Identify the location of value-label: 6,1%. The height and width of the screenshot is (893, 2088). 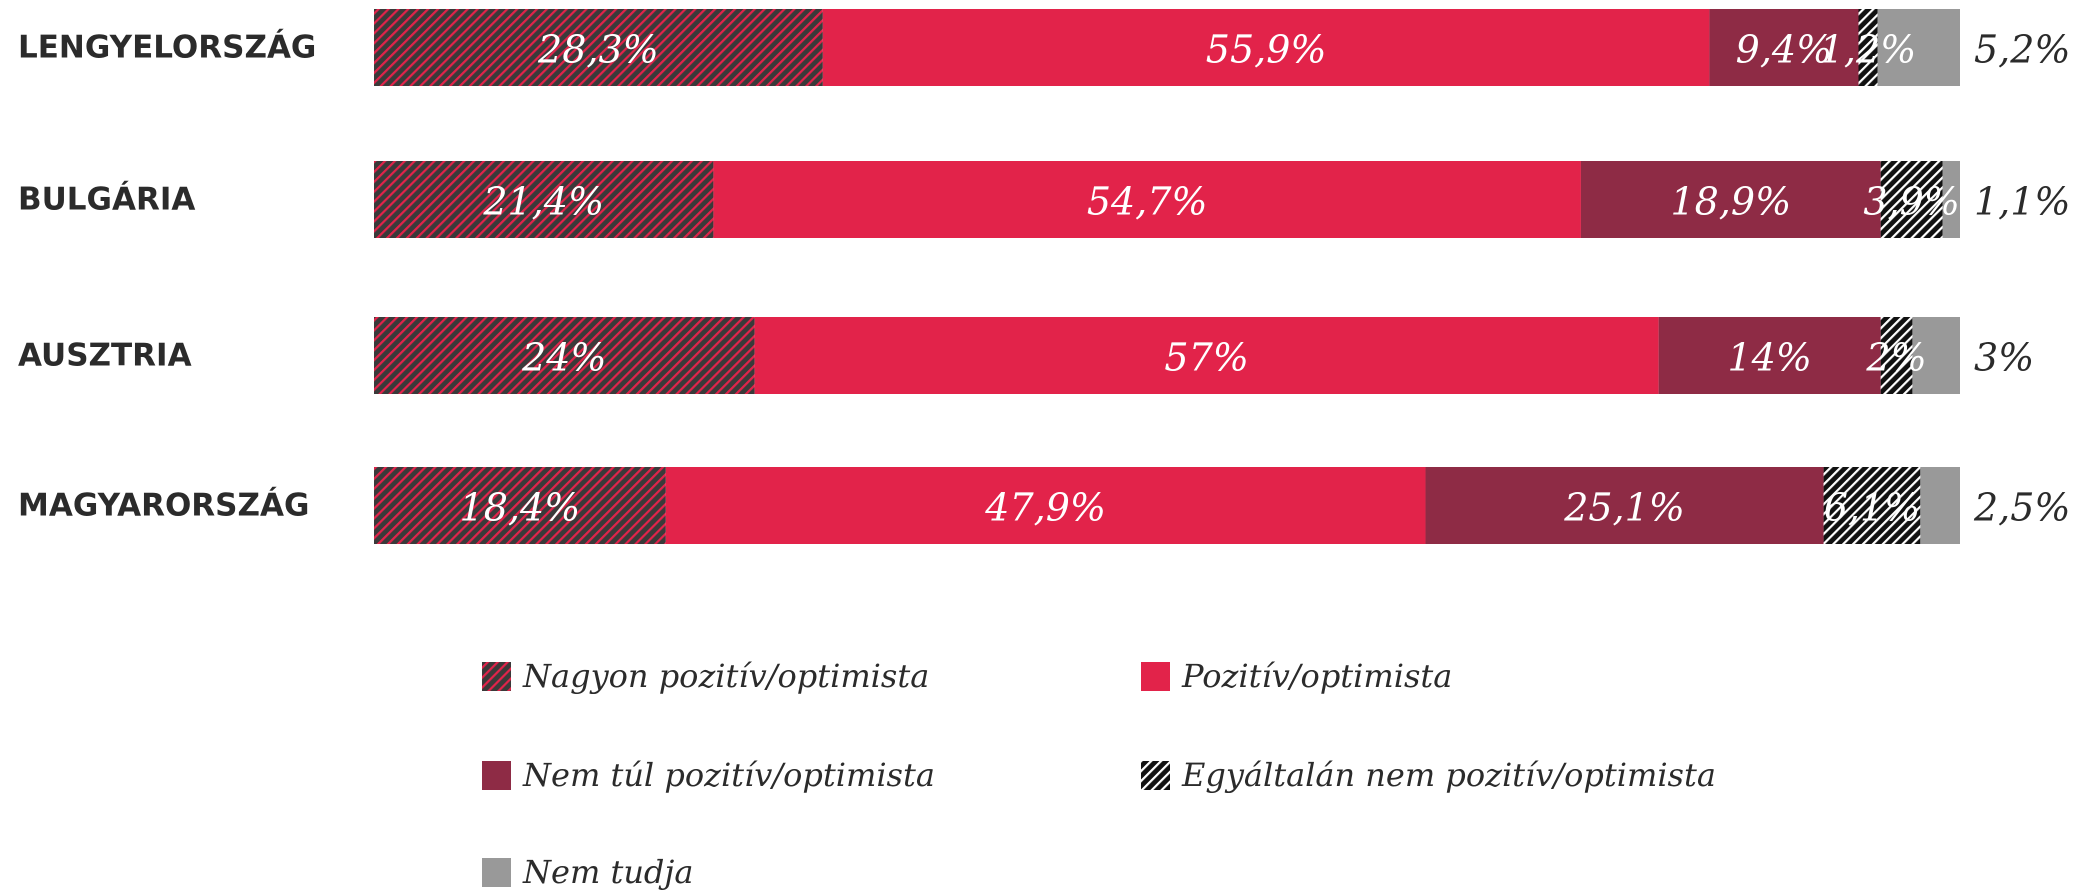
(1872, 508).